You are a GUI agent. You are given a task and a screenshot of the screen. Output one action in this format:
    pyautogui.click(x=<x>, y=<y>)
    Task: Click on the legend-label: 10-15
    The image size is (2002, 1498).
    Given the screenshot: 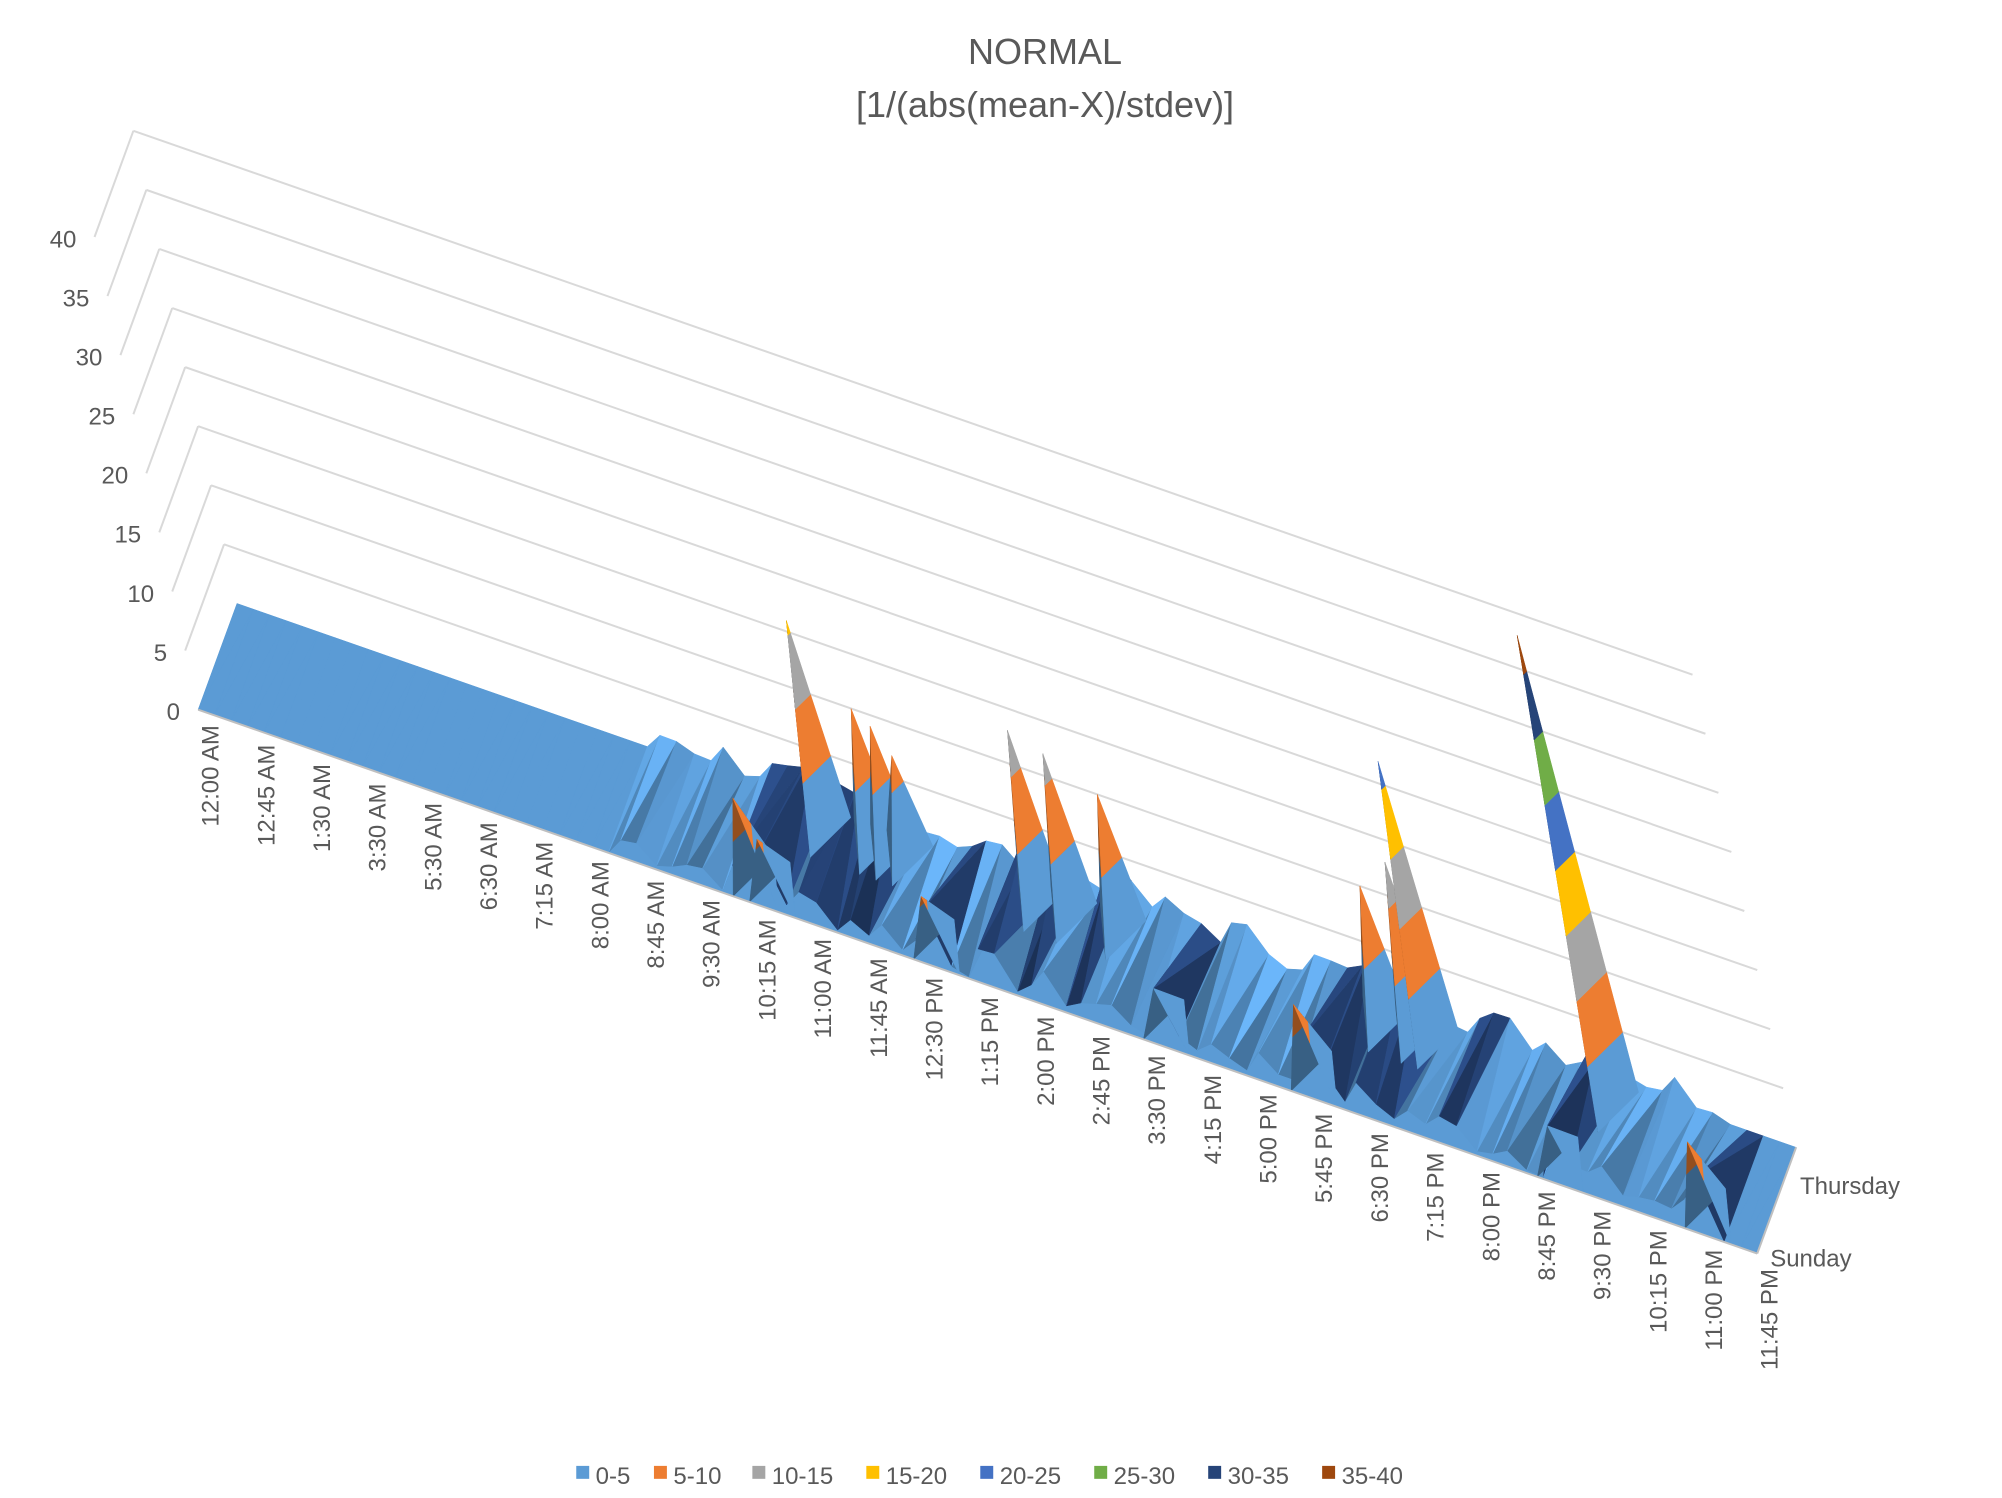 What is the action you would take?
    pyautogui.click(x=802, y=1476)
    